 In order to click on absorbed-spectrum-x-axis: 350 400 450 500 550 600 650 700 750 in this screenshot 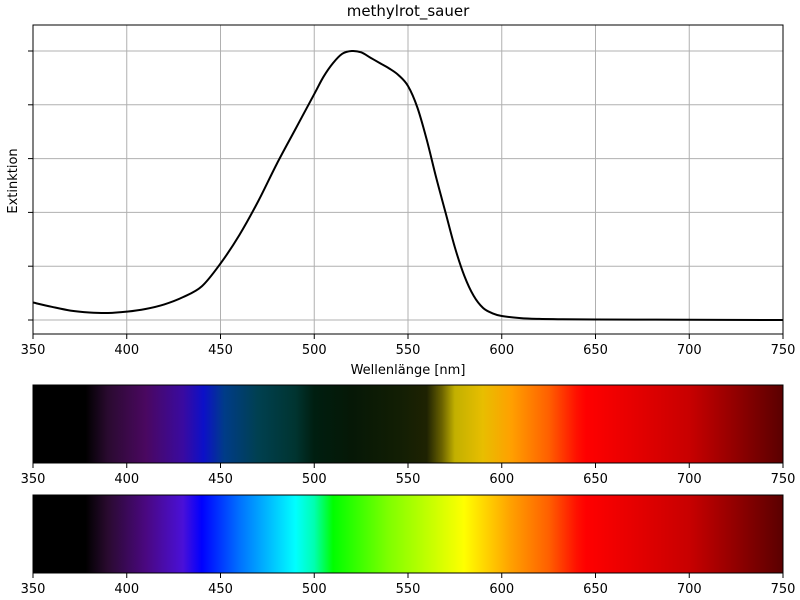, I will do `click(408, 475)`.